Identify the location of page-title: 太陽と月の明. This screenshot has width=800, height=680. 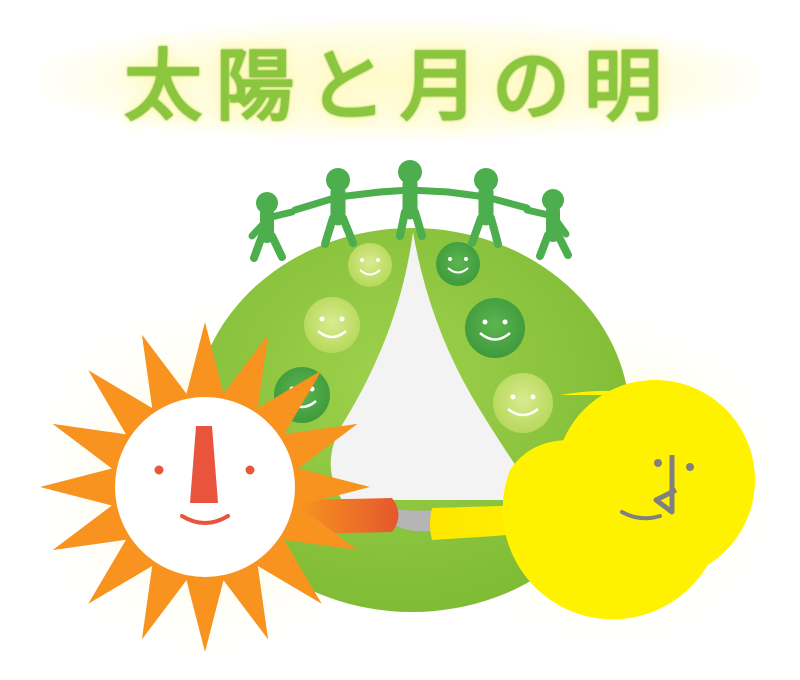
(399, 87).